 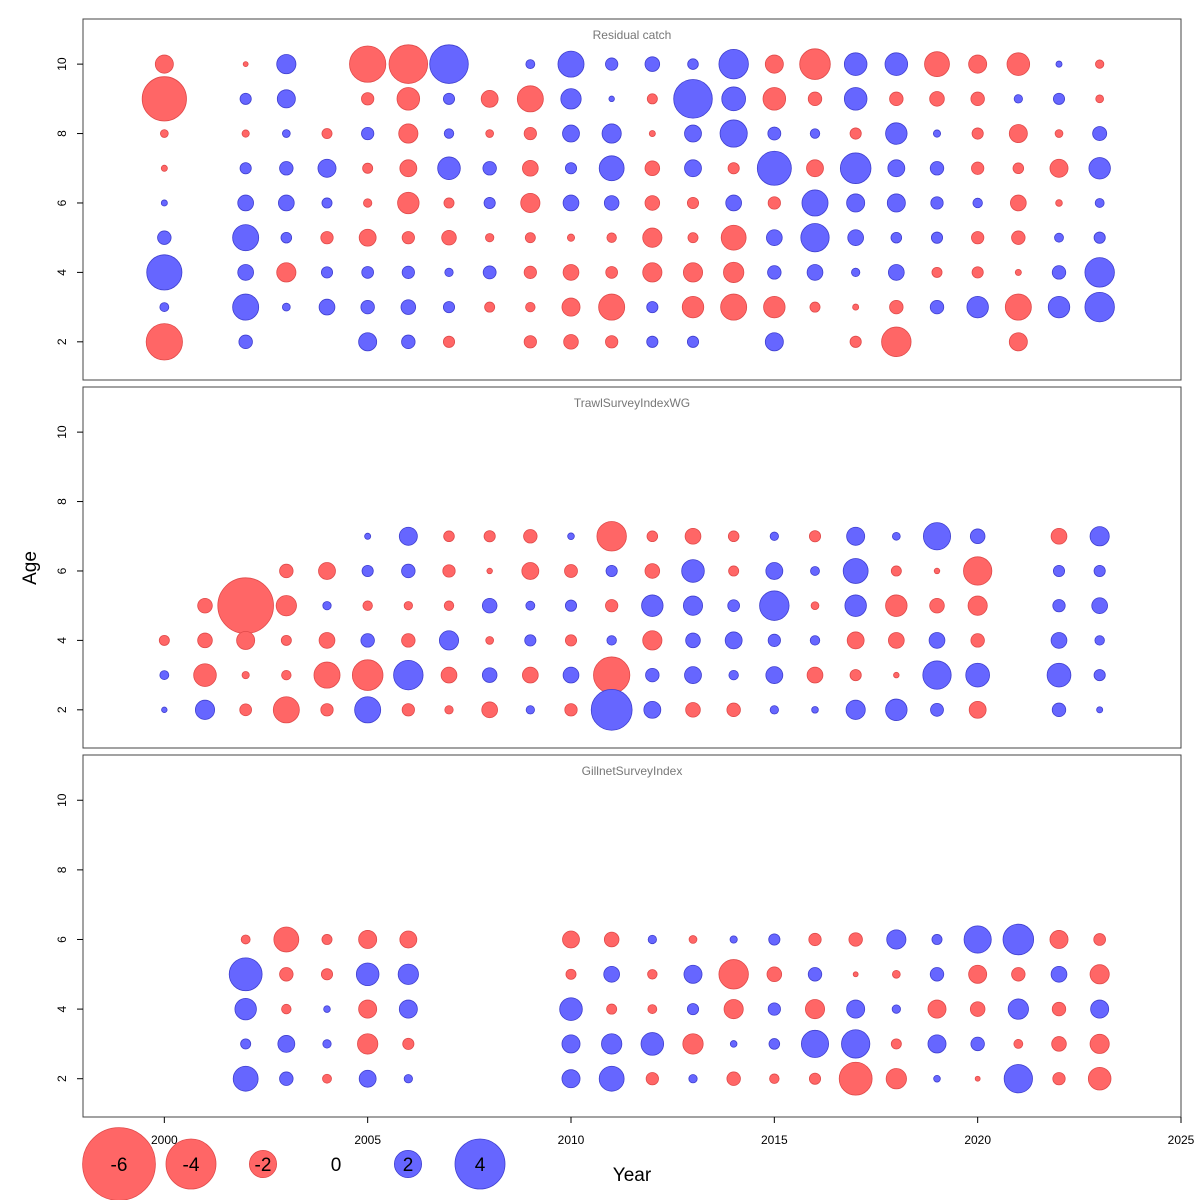 What do you see at coordinates (119, 1165) in the screenshot?
I see `legend-label: -6` at bounding box center [119, 1165].